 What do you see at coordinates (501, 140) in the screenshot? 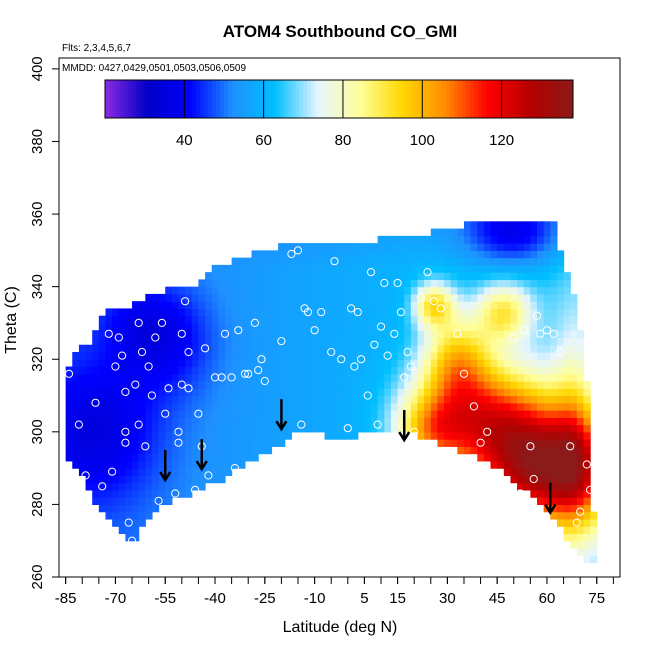
I see `colorbar-tick-label: 120` at bounding box center [501, 140].